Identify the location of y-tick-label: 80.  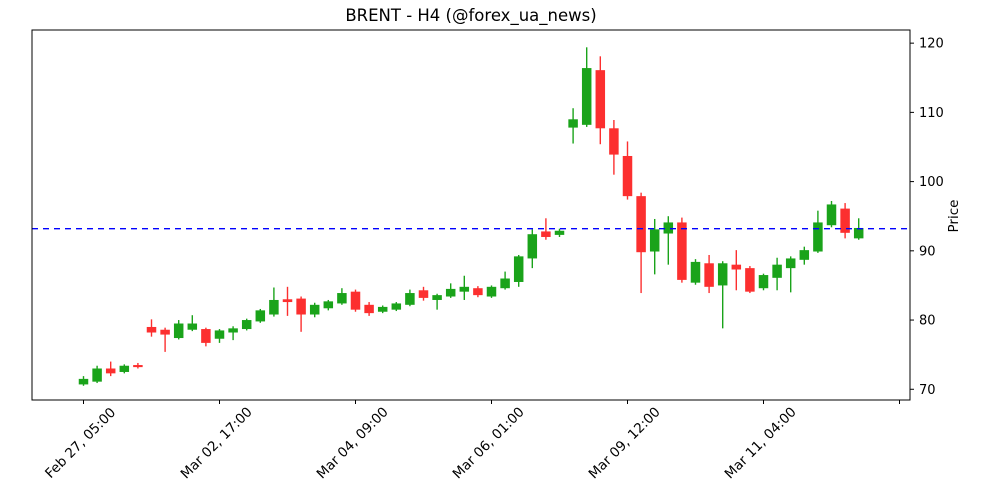
(927, 321).